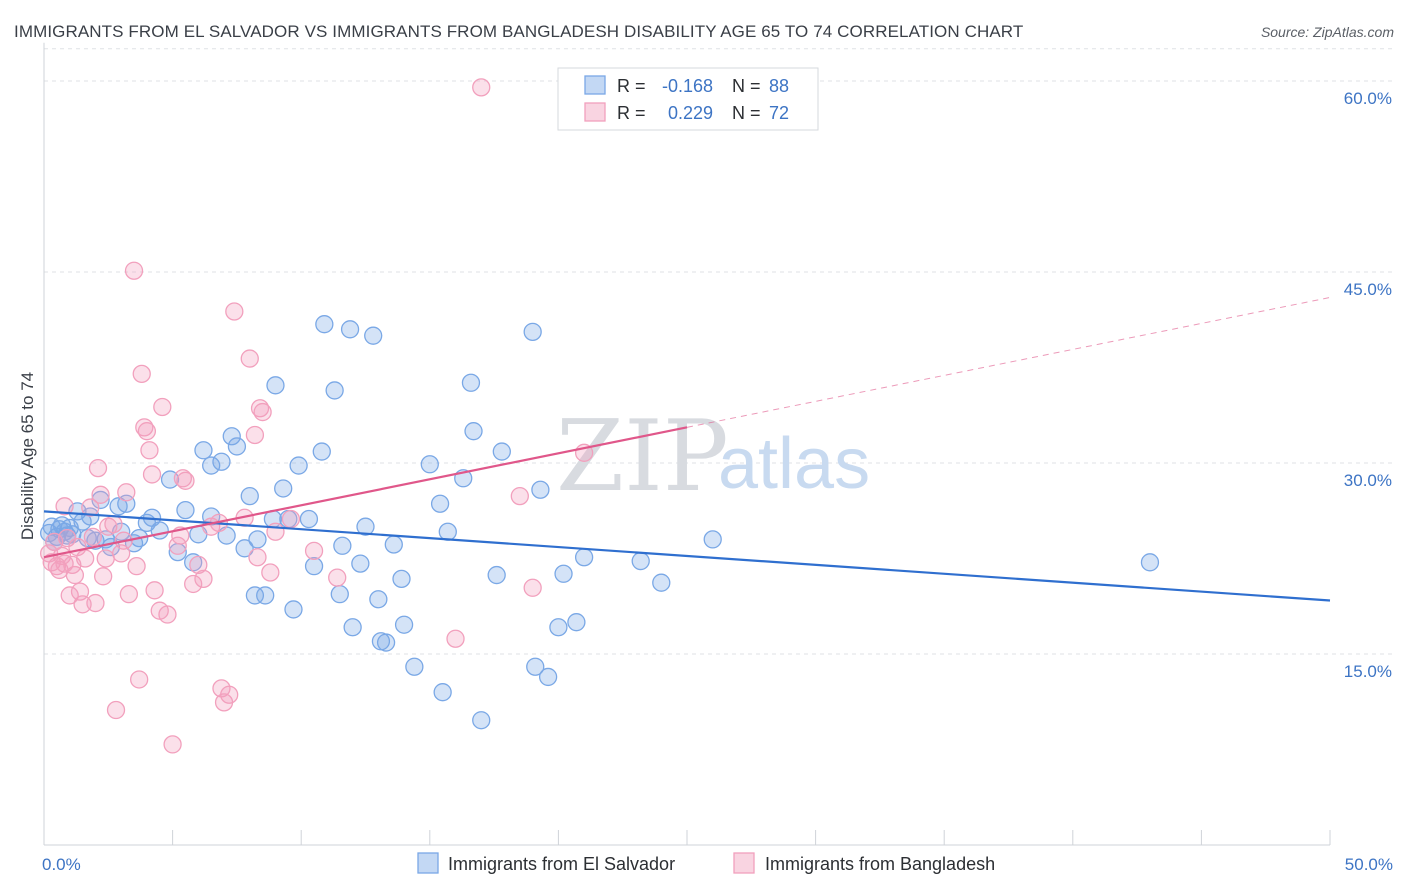 Image resolution: width=1406 pixels, height=892 pixels. I want to click on watermark-atlas: atlas, so click(794, 464).